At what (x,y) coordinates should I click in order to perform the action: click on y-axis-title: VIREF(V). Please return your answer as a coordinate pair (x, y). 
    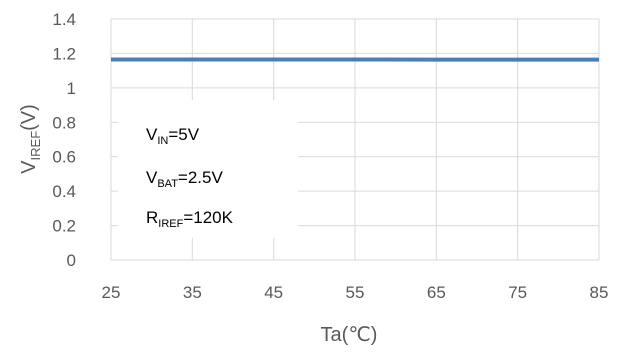
    Looking at the image, I should click on (30, 139).